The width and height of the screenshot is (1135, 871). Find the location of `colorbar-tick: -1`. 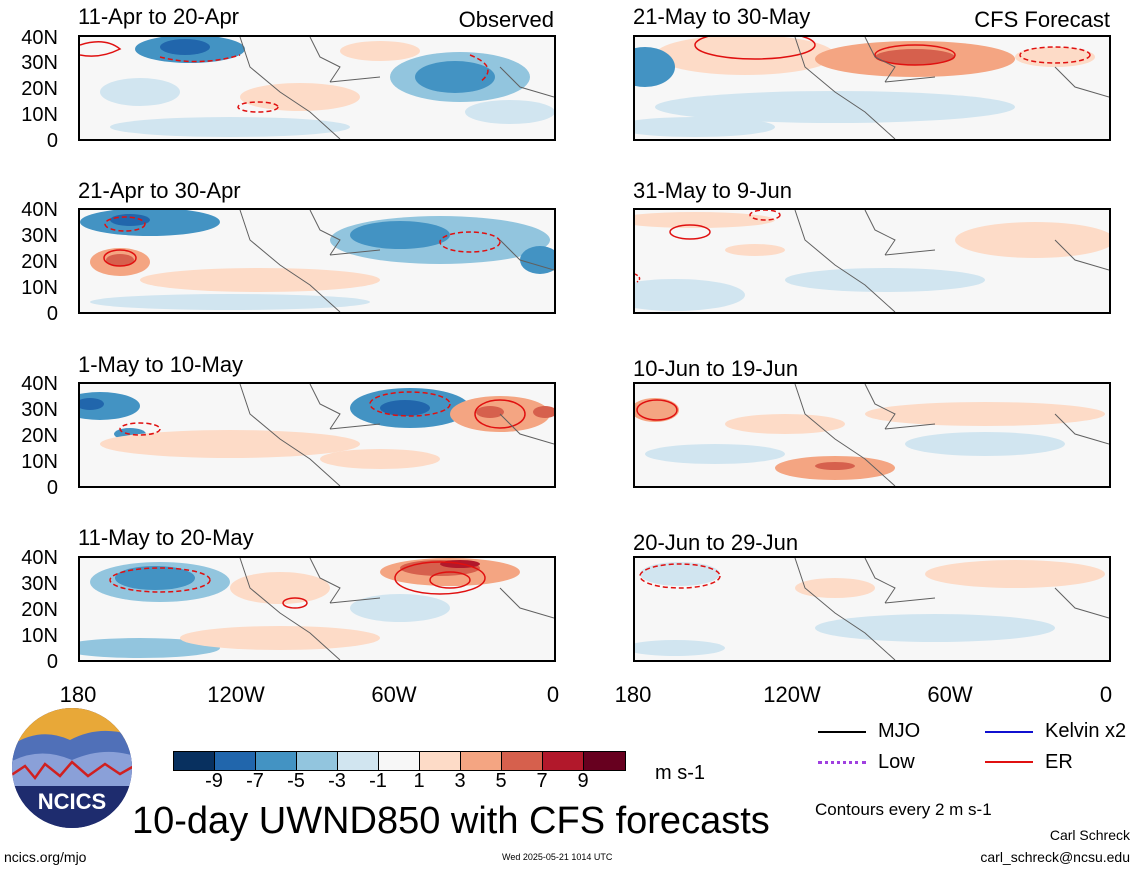

colorbar-tick: -1 is located at coordinates (378, 781).